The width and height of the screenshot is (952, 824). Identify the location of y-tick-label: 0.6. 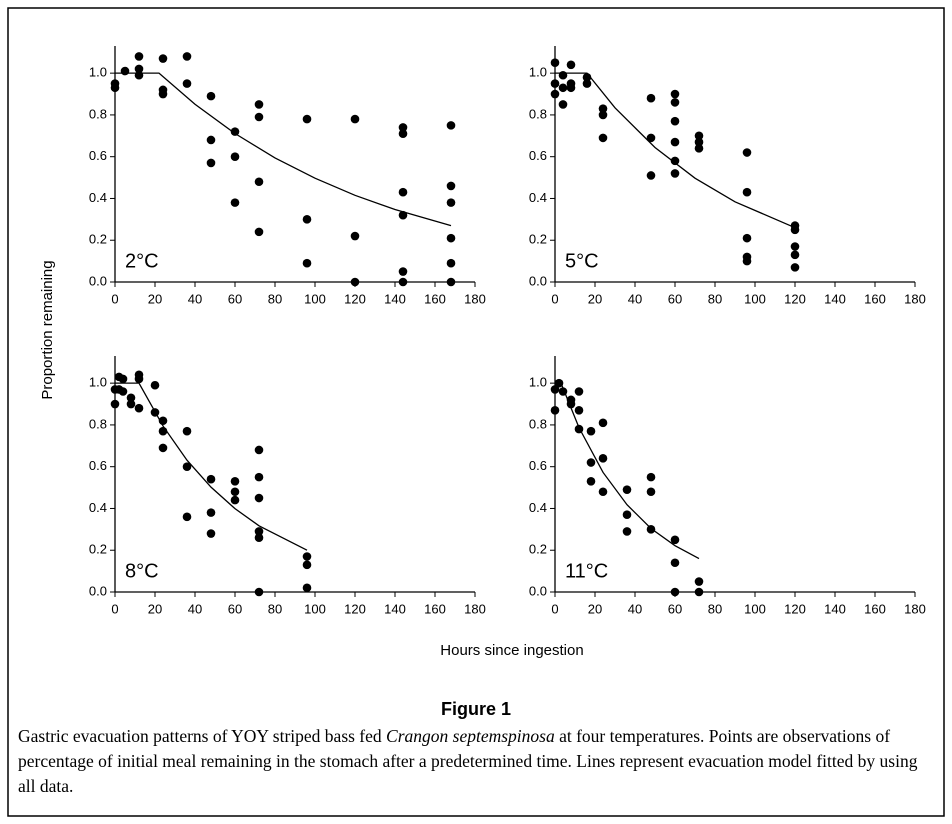
(538, 465).